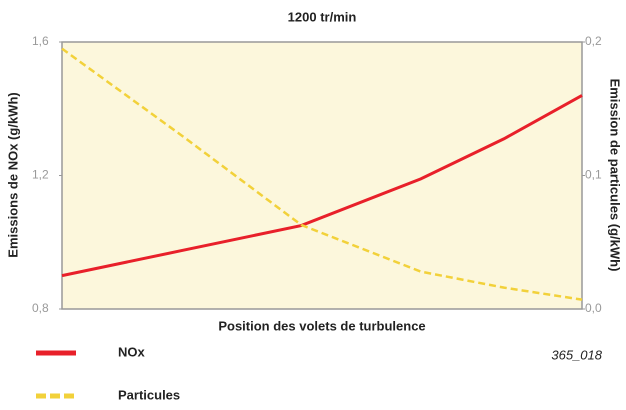 This screenshot has width=626, height=410. Describe the element at coordinates (593, 41) in the screenshot. I see `y2-tick-label: 0,2` at that location.